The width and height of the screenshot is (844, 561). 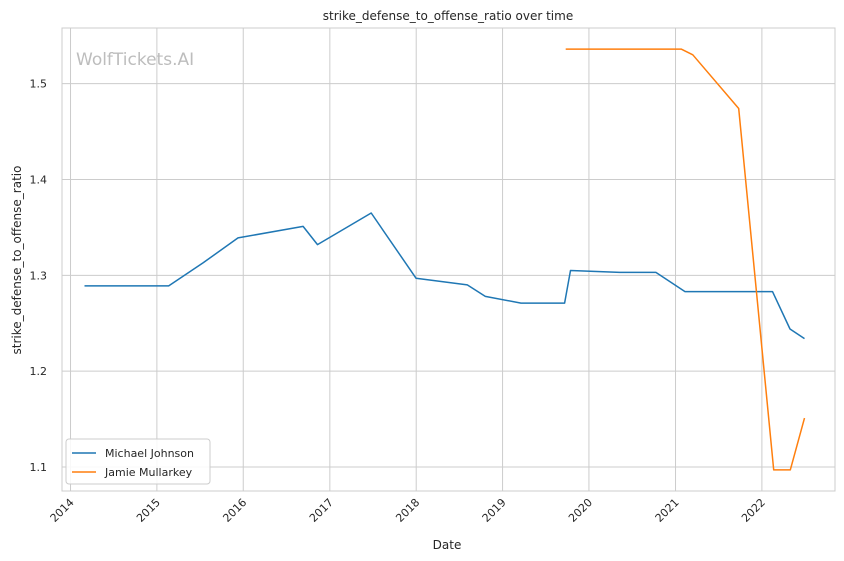 What do you see at coordinates (39, 467) in the screenshot?
I see `y-tick-label: 1.1` at bounding box center [39, 467].